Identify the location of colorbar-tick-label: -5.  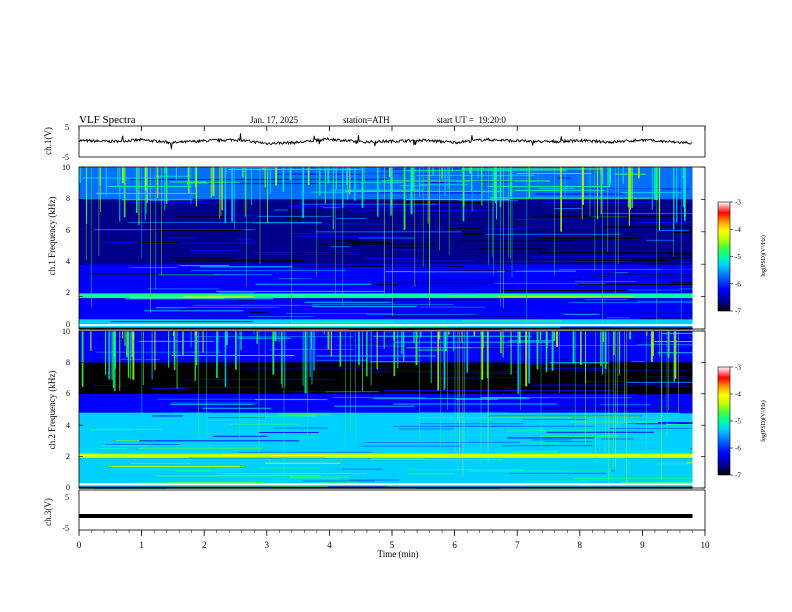
(738, 257).